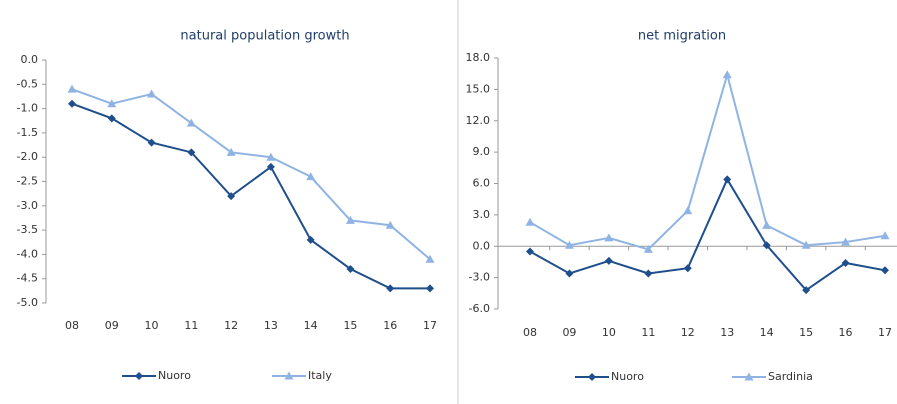 This screenshot has width=897, height=404. What do you see at coordinates (27, 278) in the screenshot?
I see `y-tick-label: -4.5` at bounding box center [27, 278].